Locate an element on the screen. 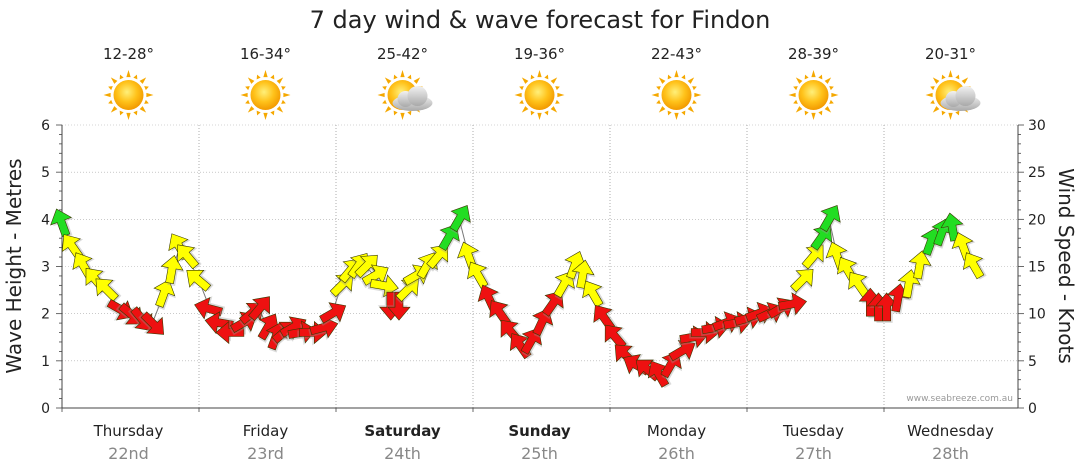  day-date: 24th is located at coordinates (402, 453).